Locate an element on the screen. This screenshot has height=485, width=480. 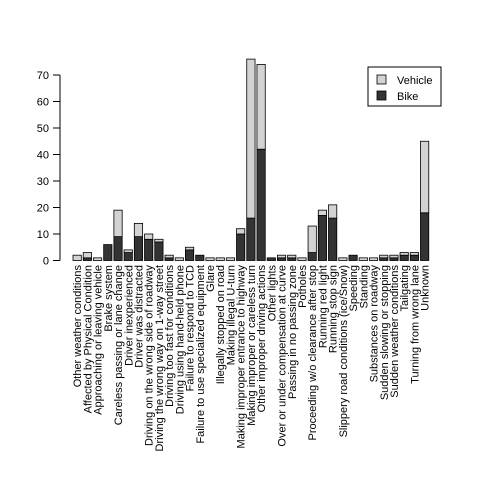
x-tick-label: Running red light is located at coordinates (323, 306).